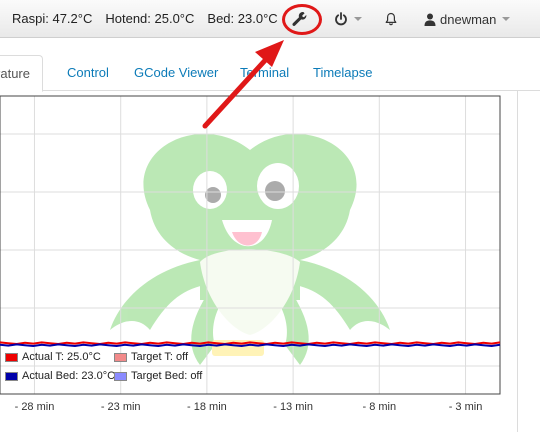  I want to click on user-menu-button: dnewman, so click(467, 19).